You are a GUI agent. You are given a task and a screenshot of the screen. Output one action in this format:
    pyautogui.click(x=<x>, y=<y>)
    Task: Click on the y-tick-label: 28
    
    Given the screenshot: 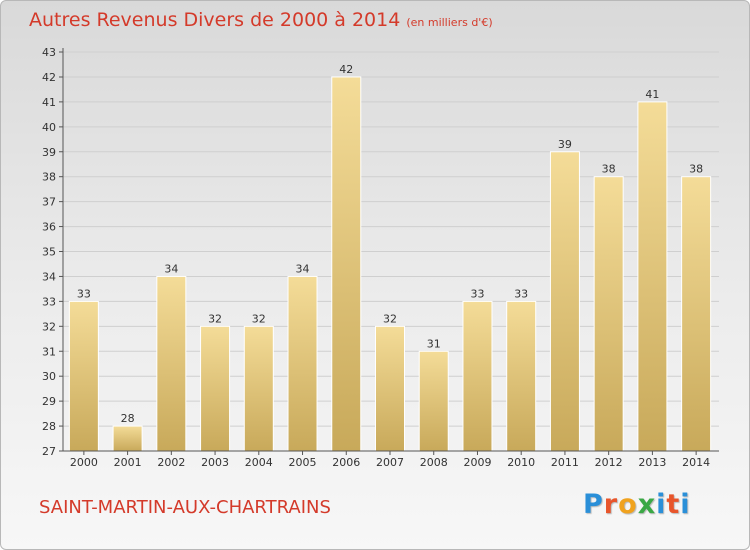 What is the action you would take?
    pyautogui.click(x=49, y=426)
    